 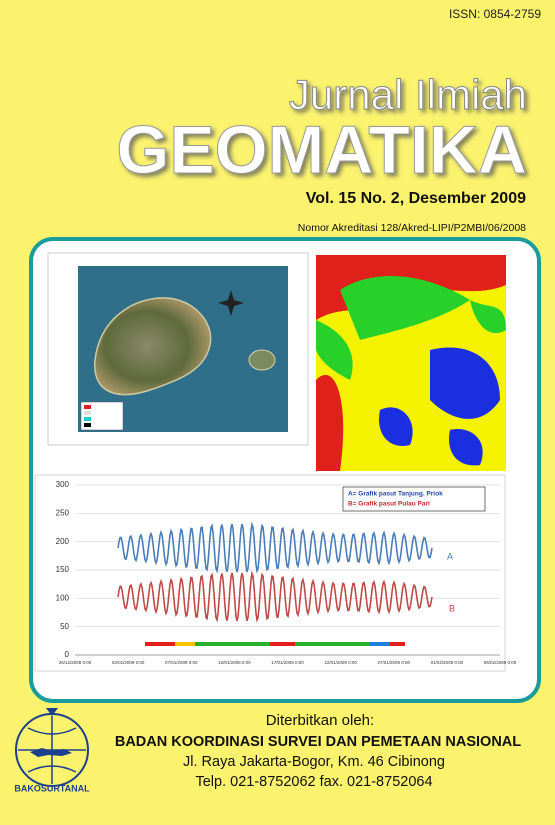 I want to click on publisher-intro: Diterbitkan oleh:, so click(x=320, y=720).